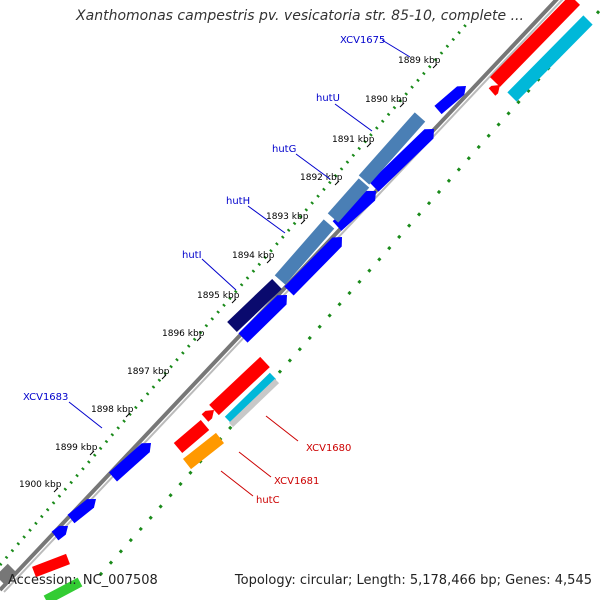 This screenshot has height=600, width=600. What do you see at coordinates (76, 448) in the screenshot?
I see `tick-label: 1899 kbp` at bounding box center [76, 448].